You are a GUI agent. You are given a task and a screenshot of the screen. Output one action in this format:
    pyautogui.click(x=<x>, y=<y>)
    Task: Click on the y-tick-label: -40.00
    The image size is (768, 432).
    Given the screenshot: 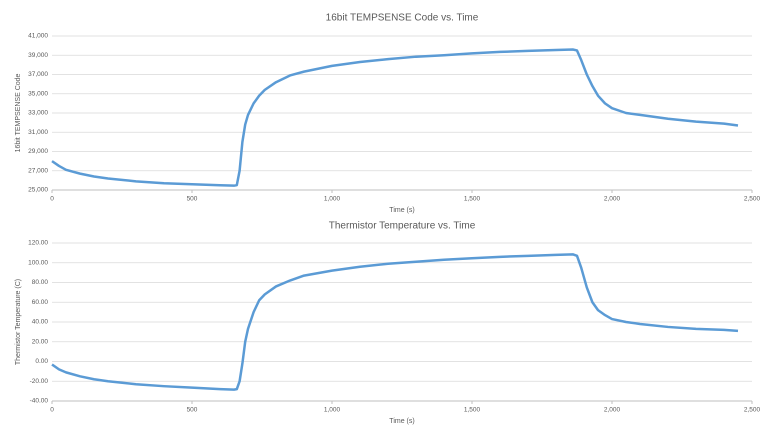 What is the action you would take?
    pyautogui.click(x=39, y=401)
    